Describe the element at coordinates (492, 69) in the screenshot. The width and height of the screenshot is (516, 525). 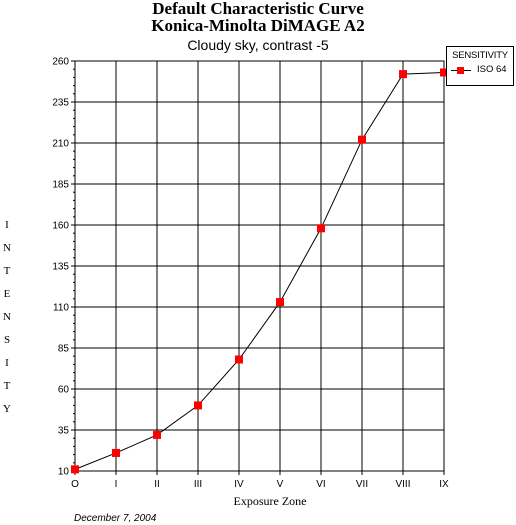
I see `legend-series-name: ISO 64` at that location.